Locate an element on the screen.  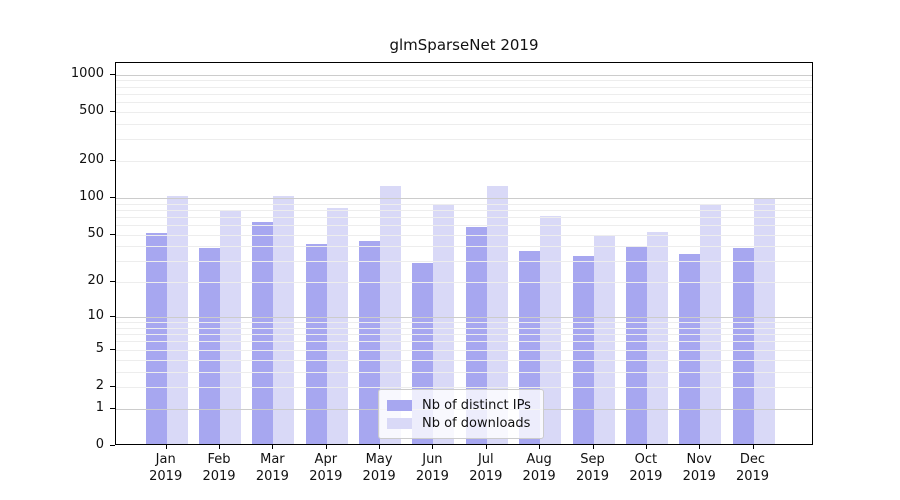
bar-distinct-ips-jan is located at coordinates (156, 338).